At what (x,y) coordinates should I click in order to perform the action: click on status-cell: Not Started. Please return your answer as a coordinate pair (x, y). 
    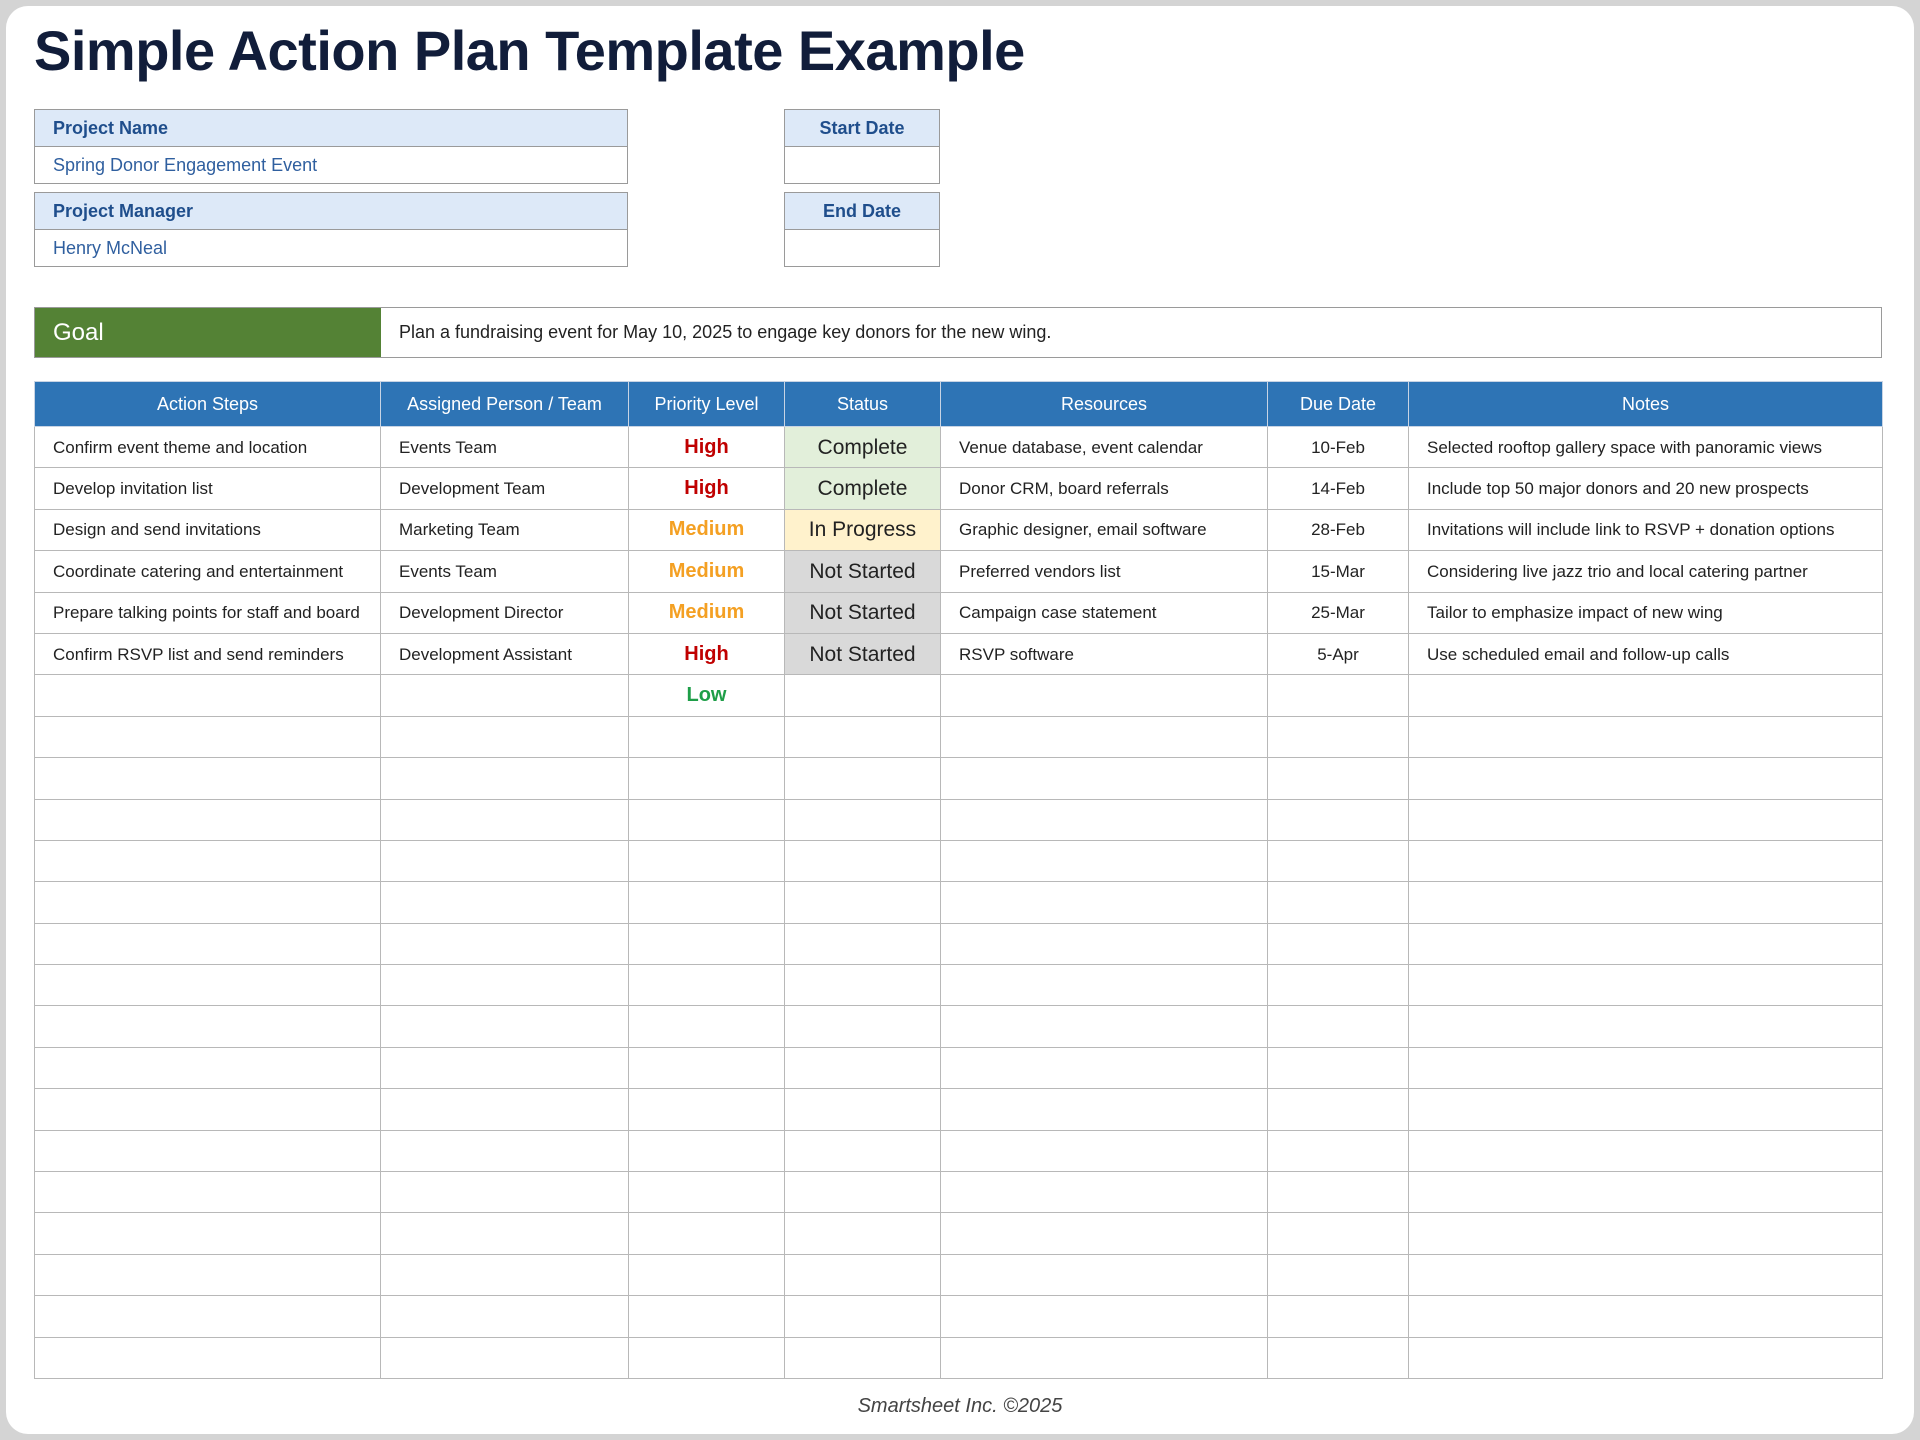
    Looking at the image, I should click on (862, 654).